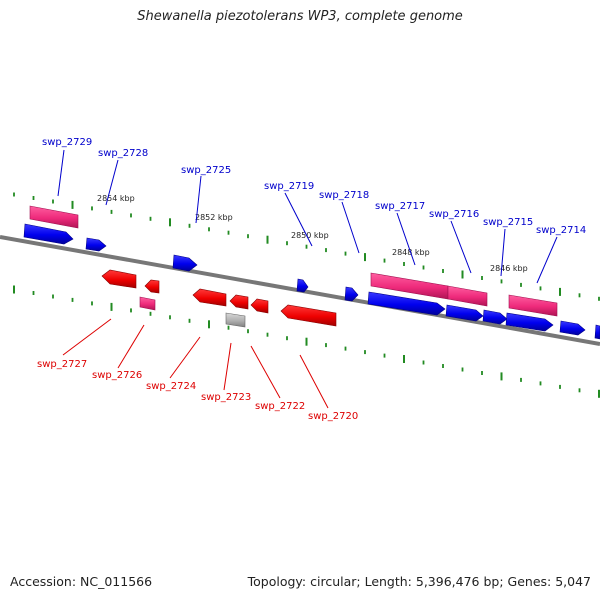  What do you see at coordinates (195, 363) in the screenshot?
I see `reverse-leader-lines` at bounding box center [195, 363].